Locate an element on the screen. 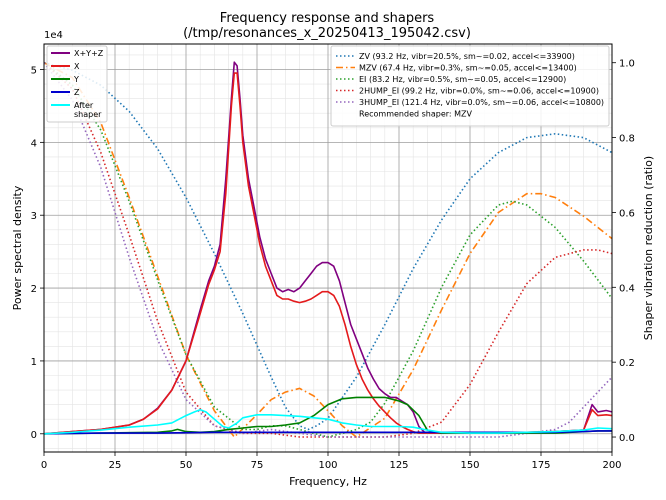 This screenshot has height=500, width=666. y-tick-label: 4 is located at coordinates (34, 143).